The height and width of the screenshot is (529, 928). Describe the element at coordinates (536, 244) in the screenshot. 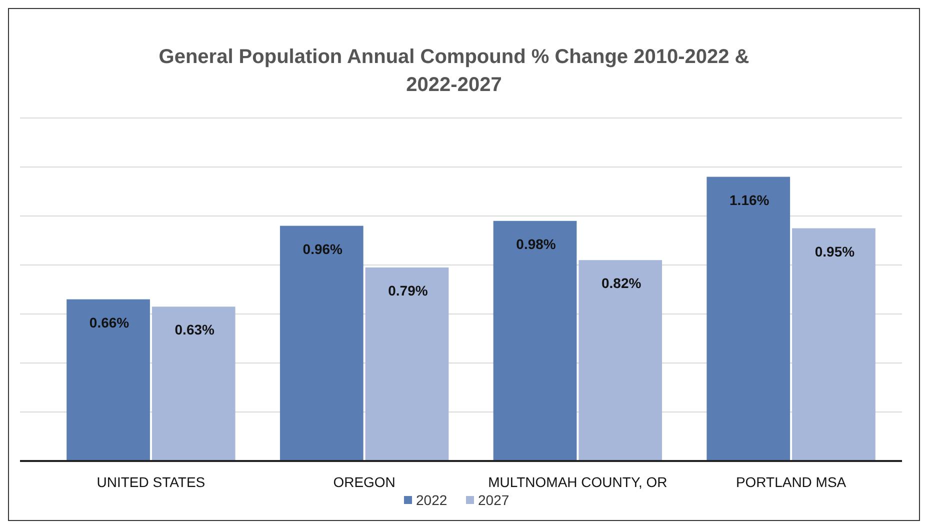

I see `data-label: 0.98%` at that location.